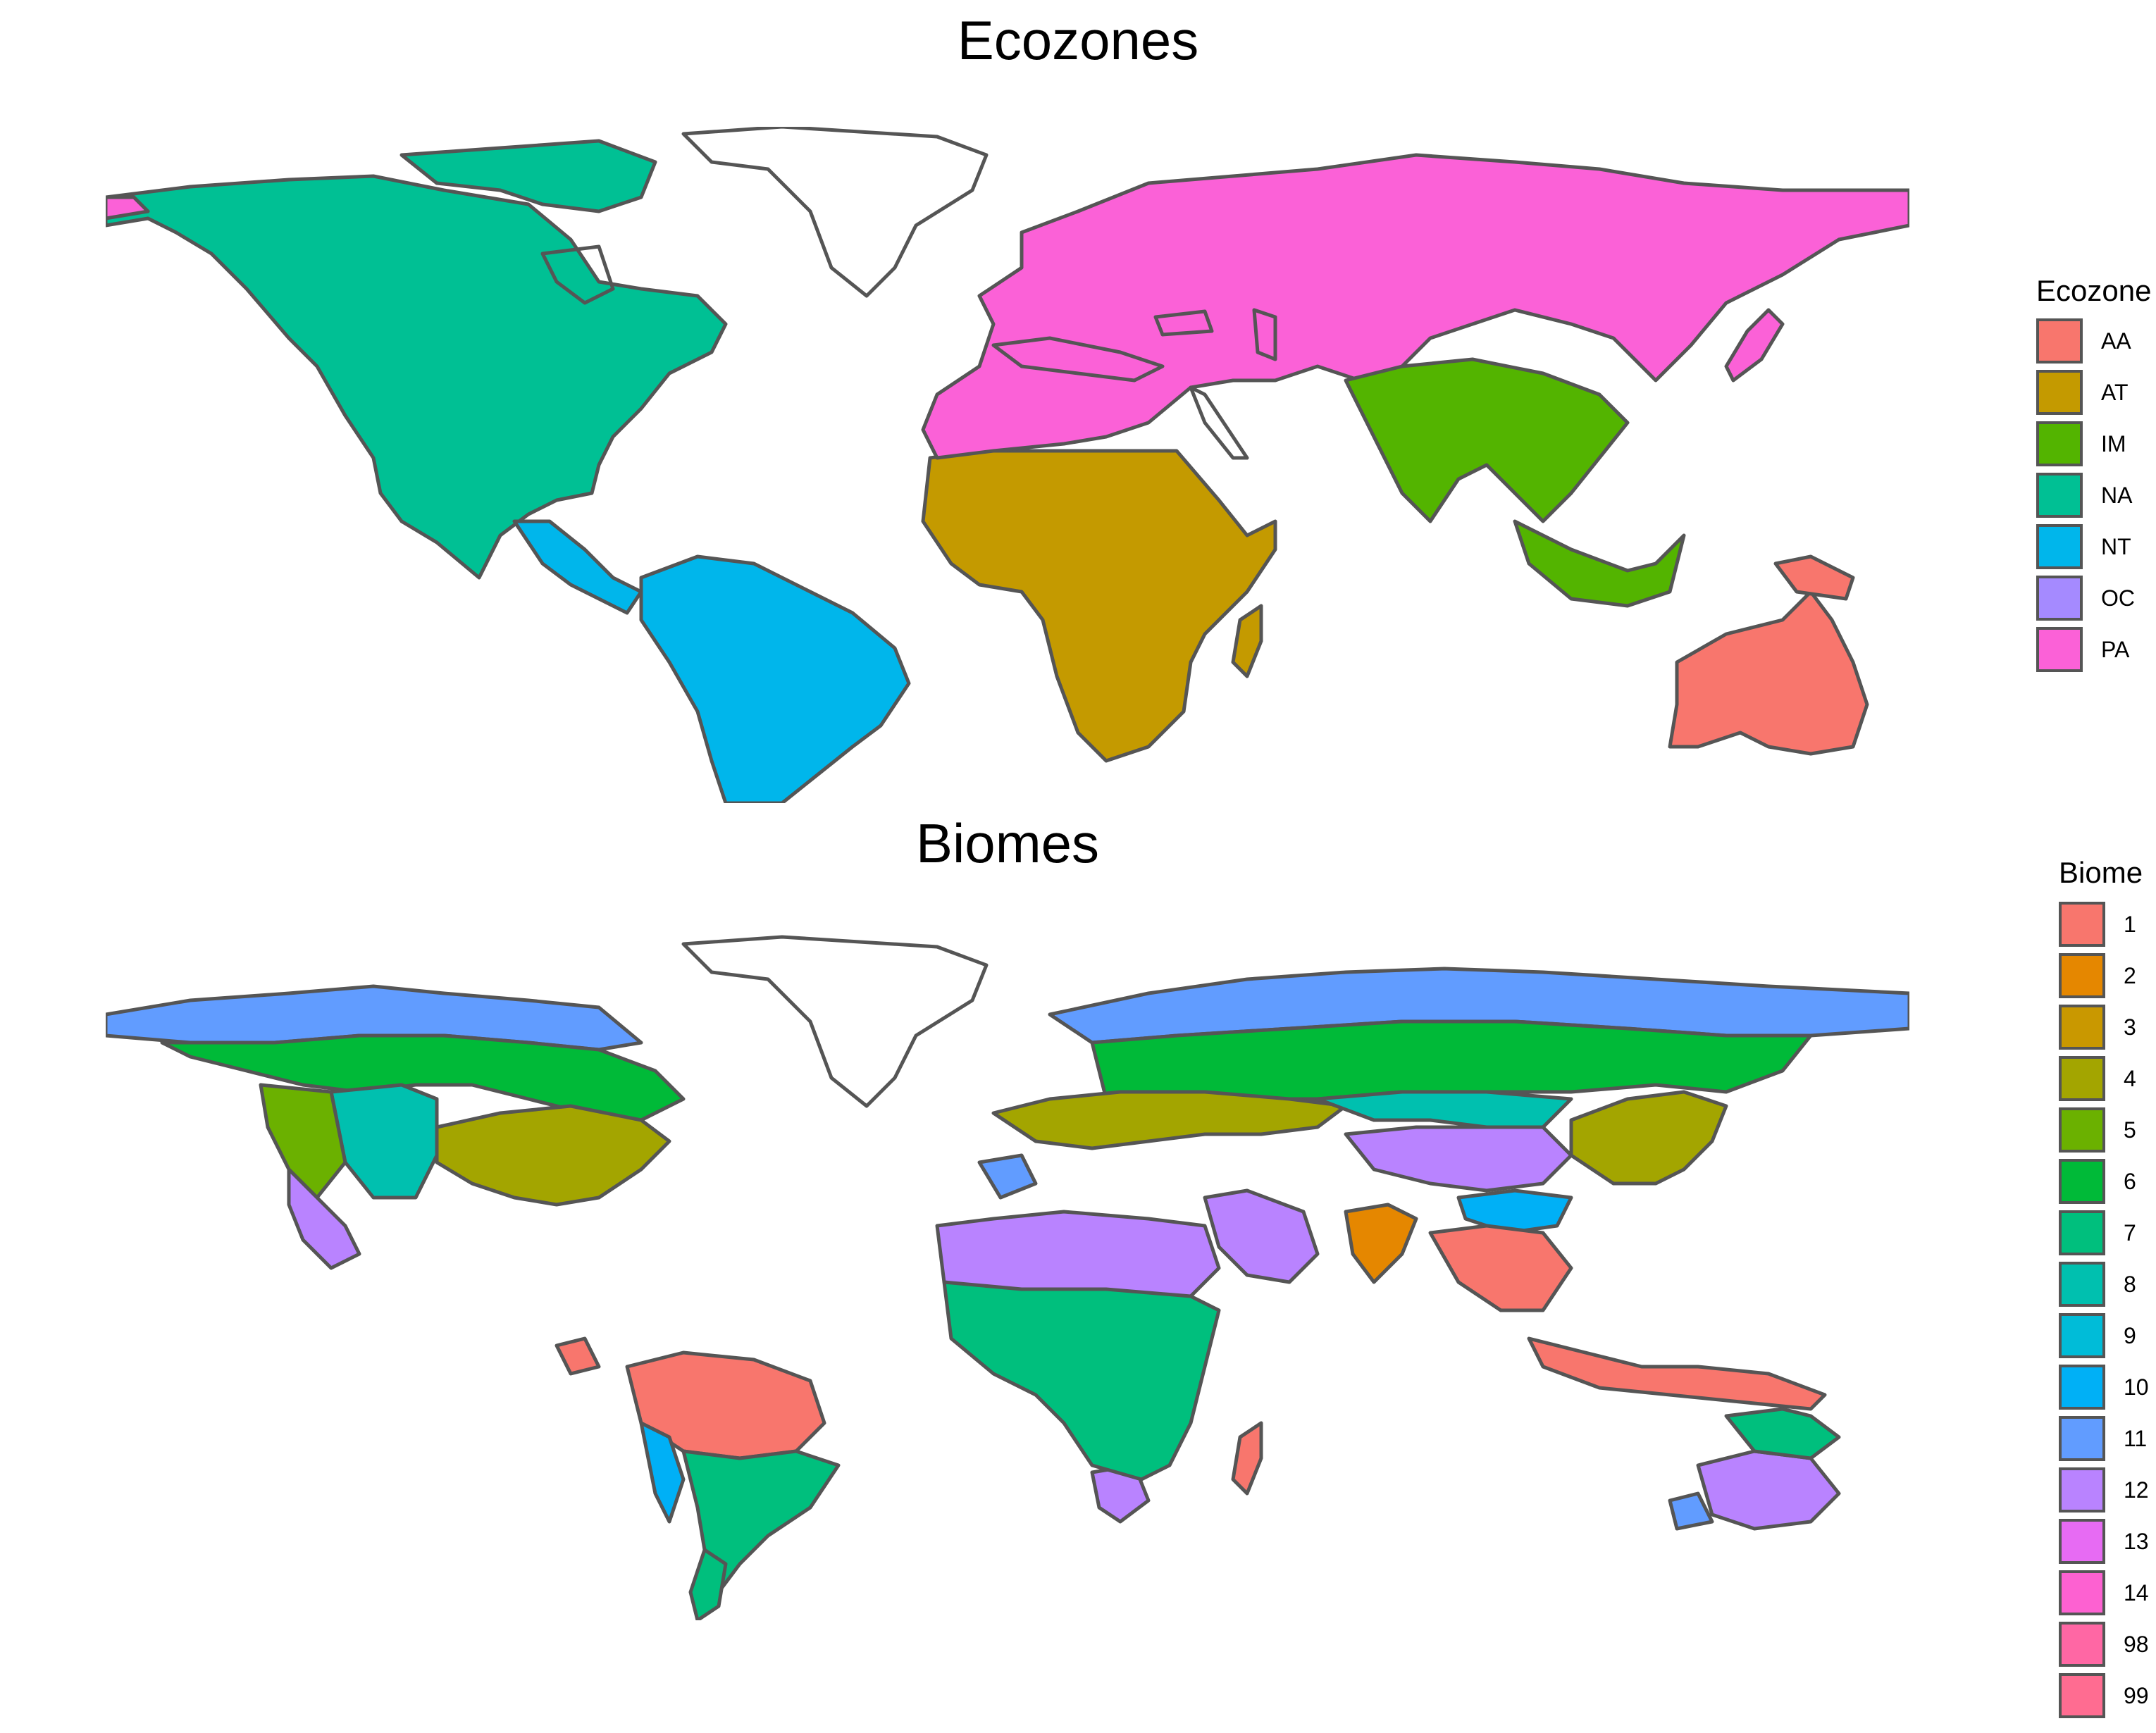  I want to click on ecozone-legend-label: AT, so click(2115, 392).